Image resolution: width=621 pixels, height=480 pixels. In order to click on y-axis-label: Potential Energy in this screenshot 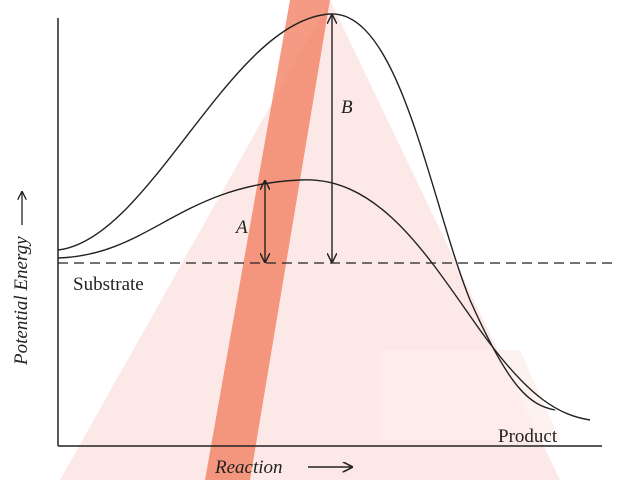, I will do `click(21, 301)`.